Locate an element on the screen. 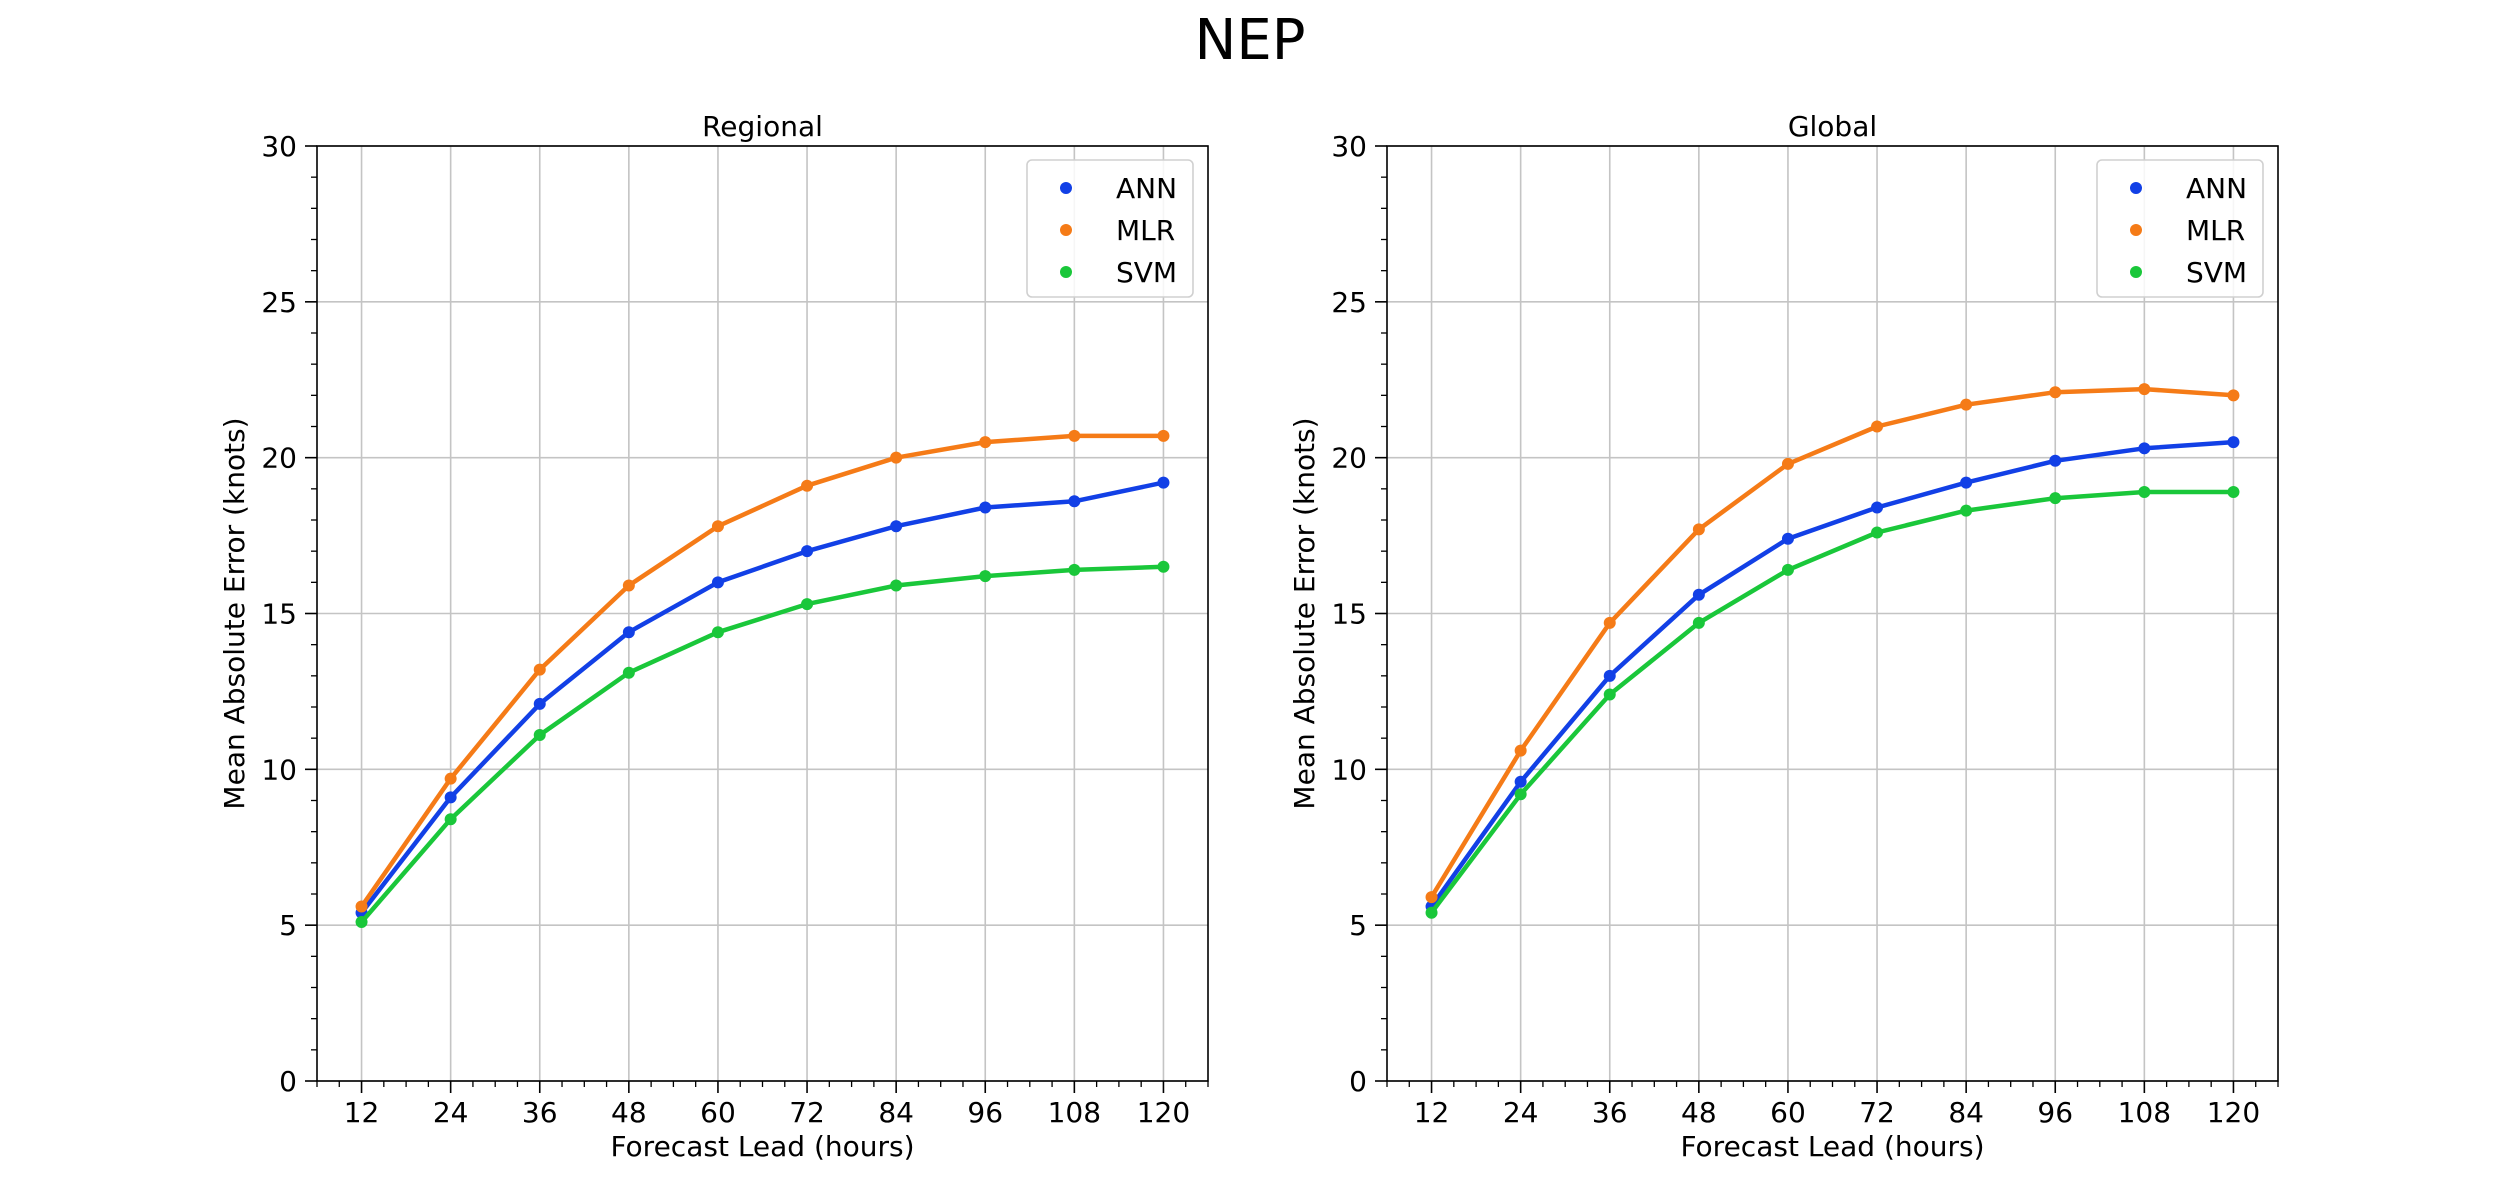  figure-title: NEP is located at coordinates (1250, 40).